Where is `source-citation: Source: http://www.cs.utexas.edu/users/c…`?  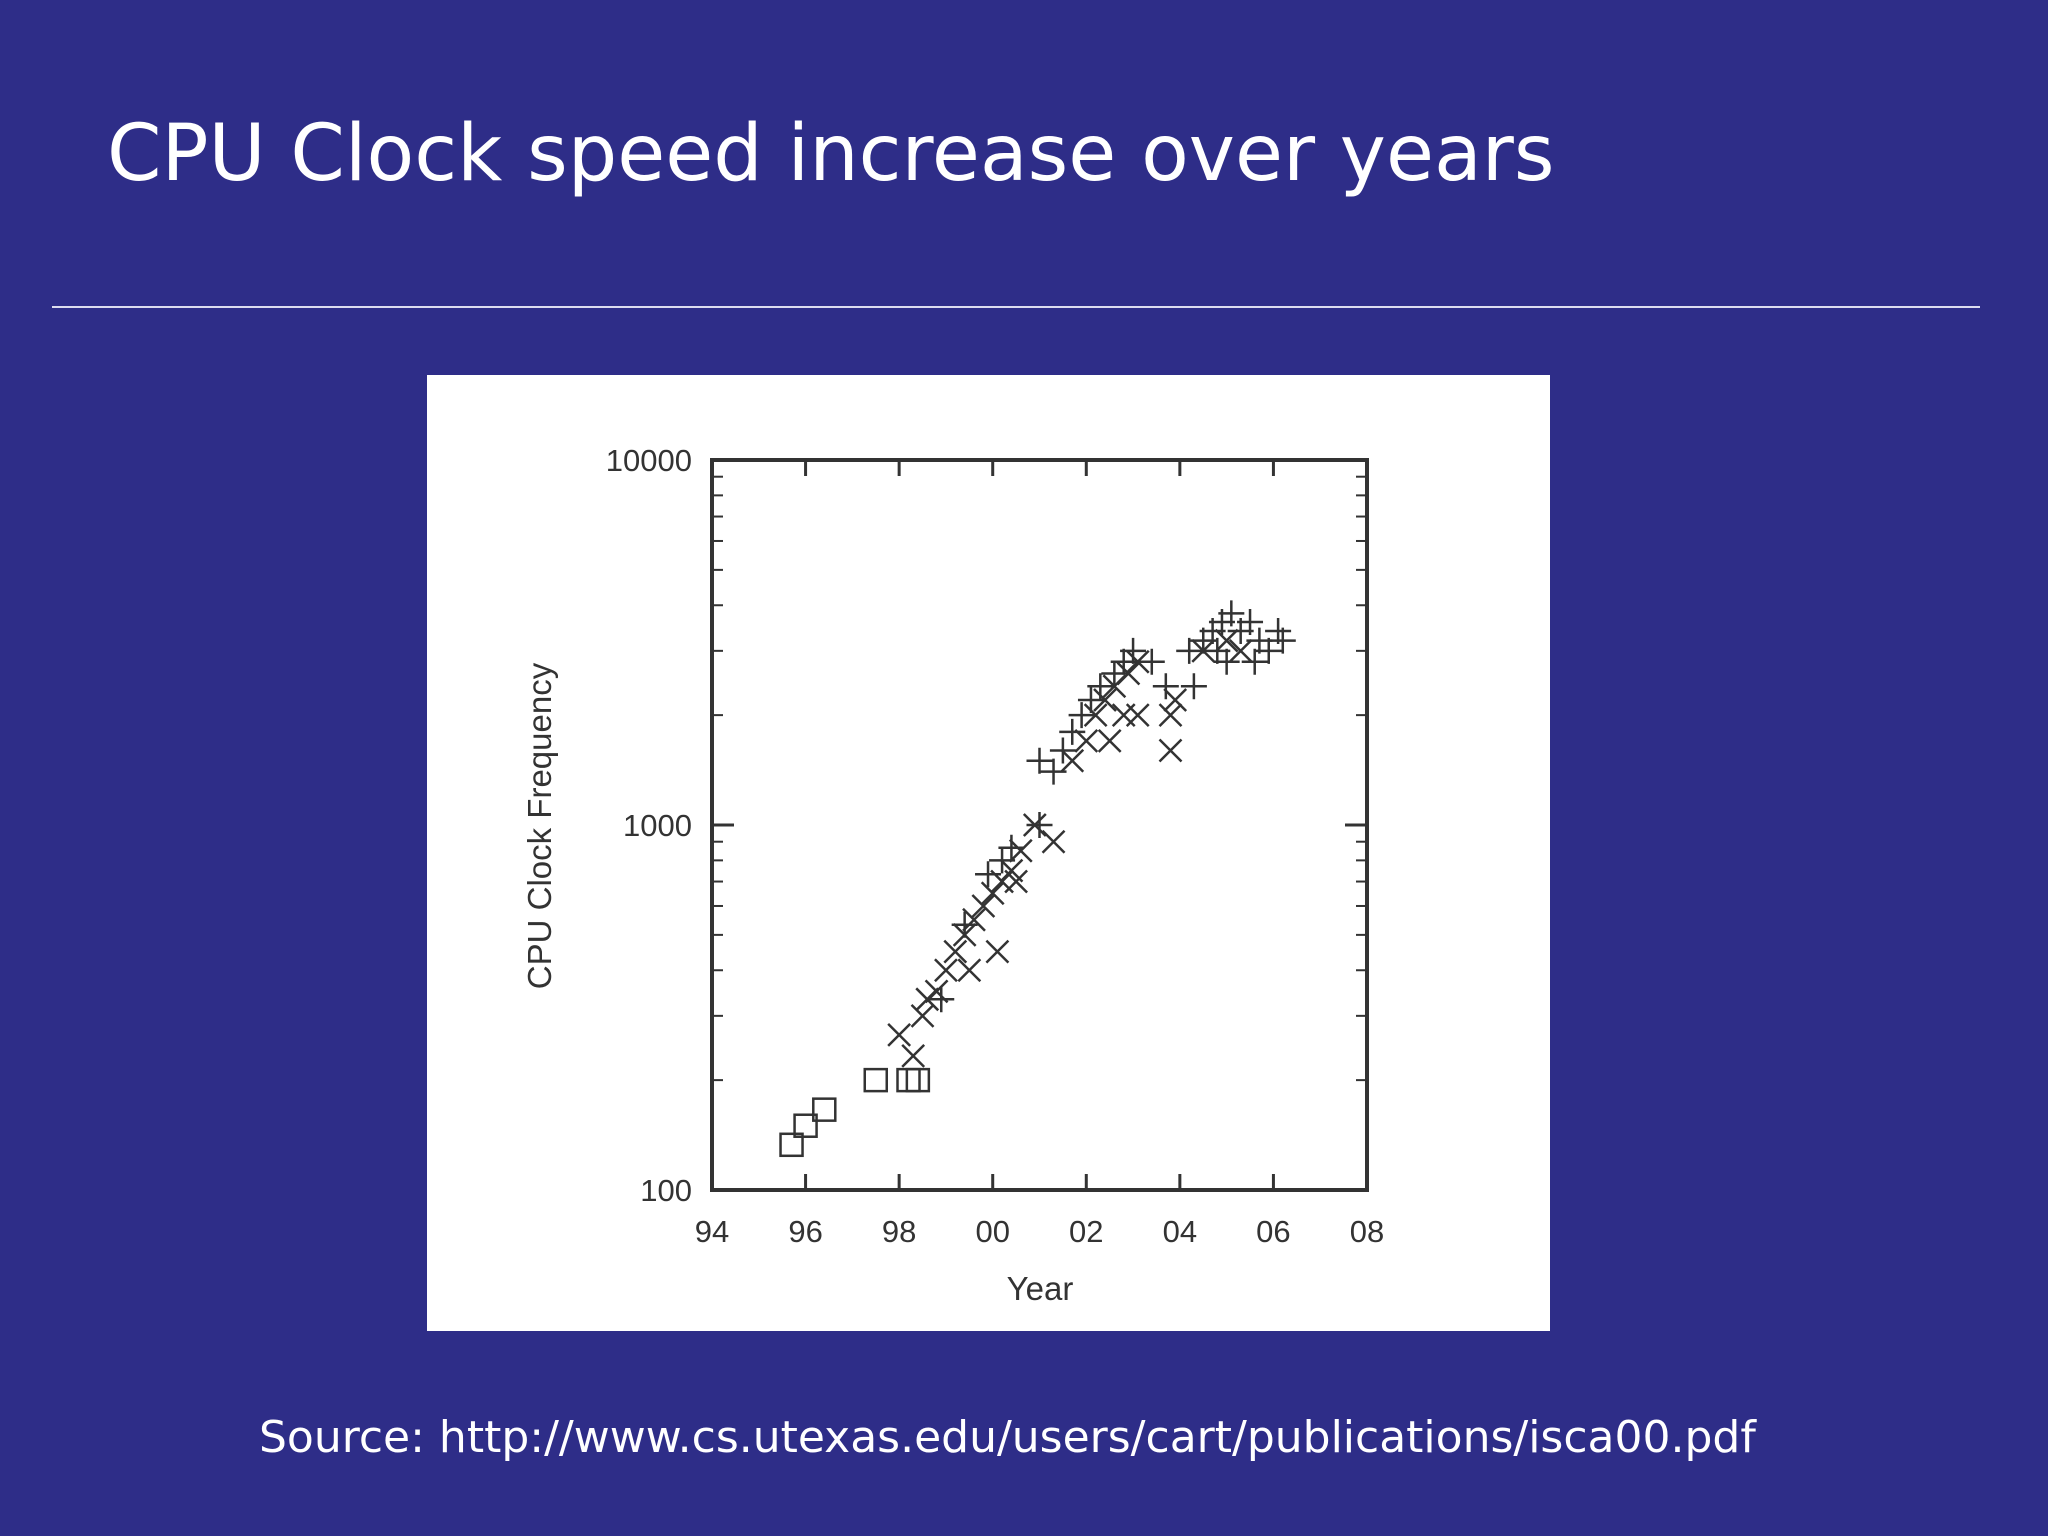 source-citation: Source: http://www.cs.utexas.edu/users/c… is located at coordinates (1007, 1437).